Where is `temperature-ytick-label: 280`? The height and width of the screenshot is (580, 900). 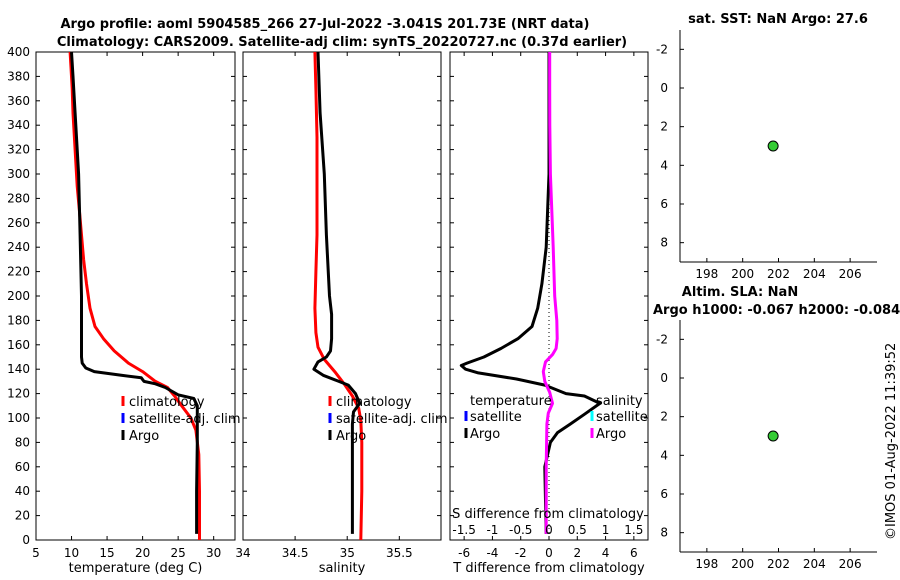
temperature-ytick-label: 280 is located at coordinates (18, 198).